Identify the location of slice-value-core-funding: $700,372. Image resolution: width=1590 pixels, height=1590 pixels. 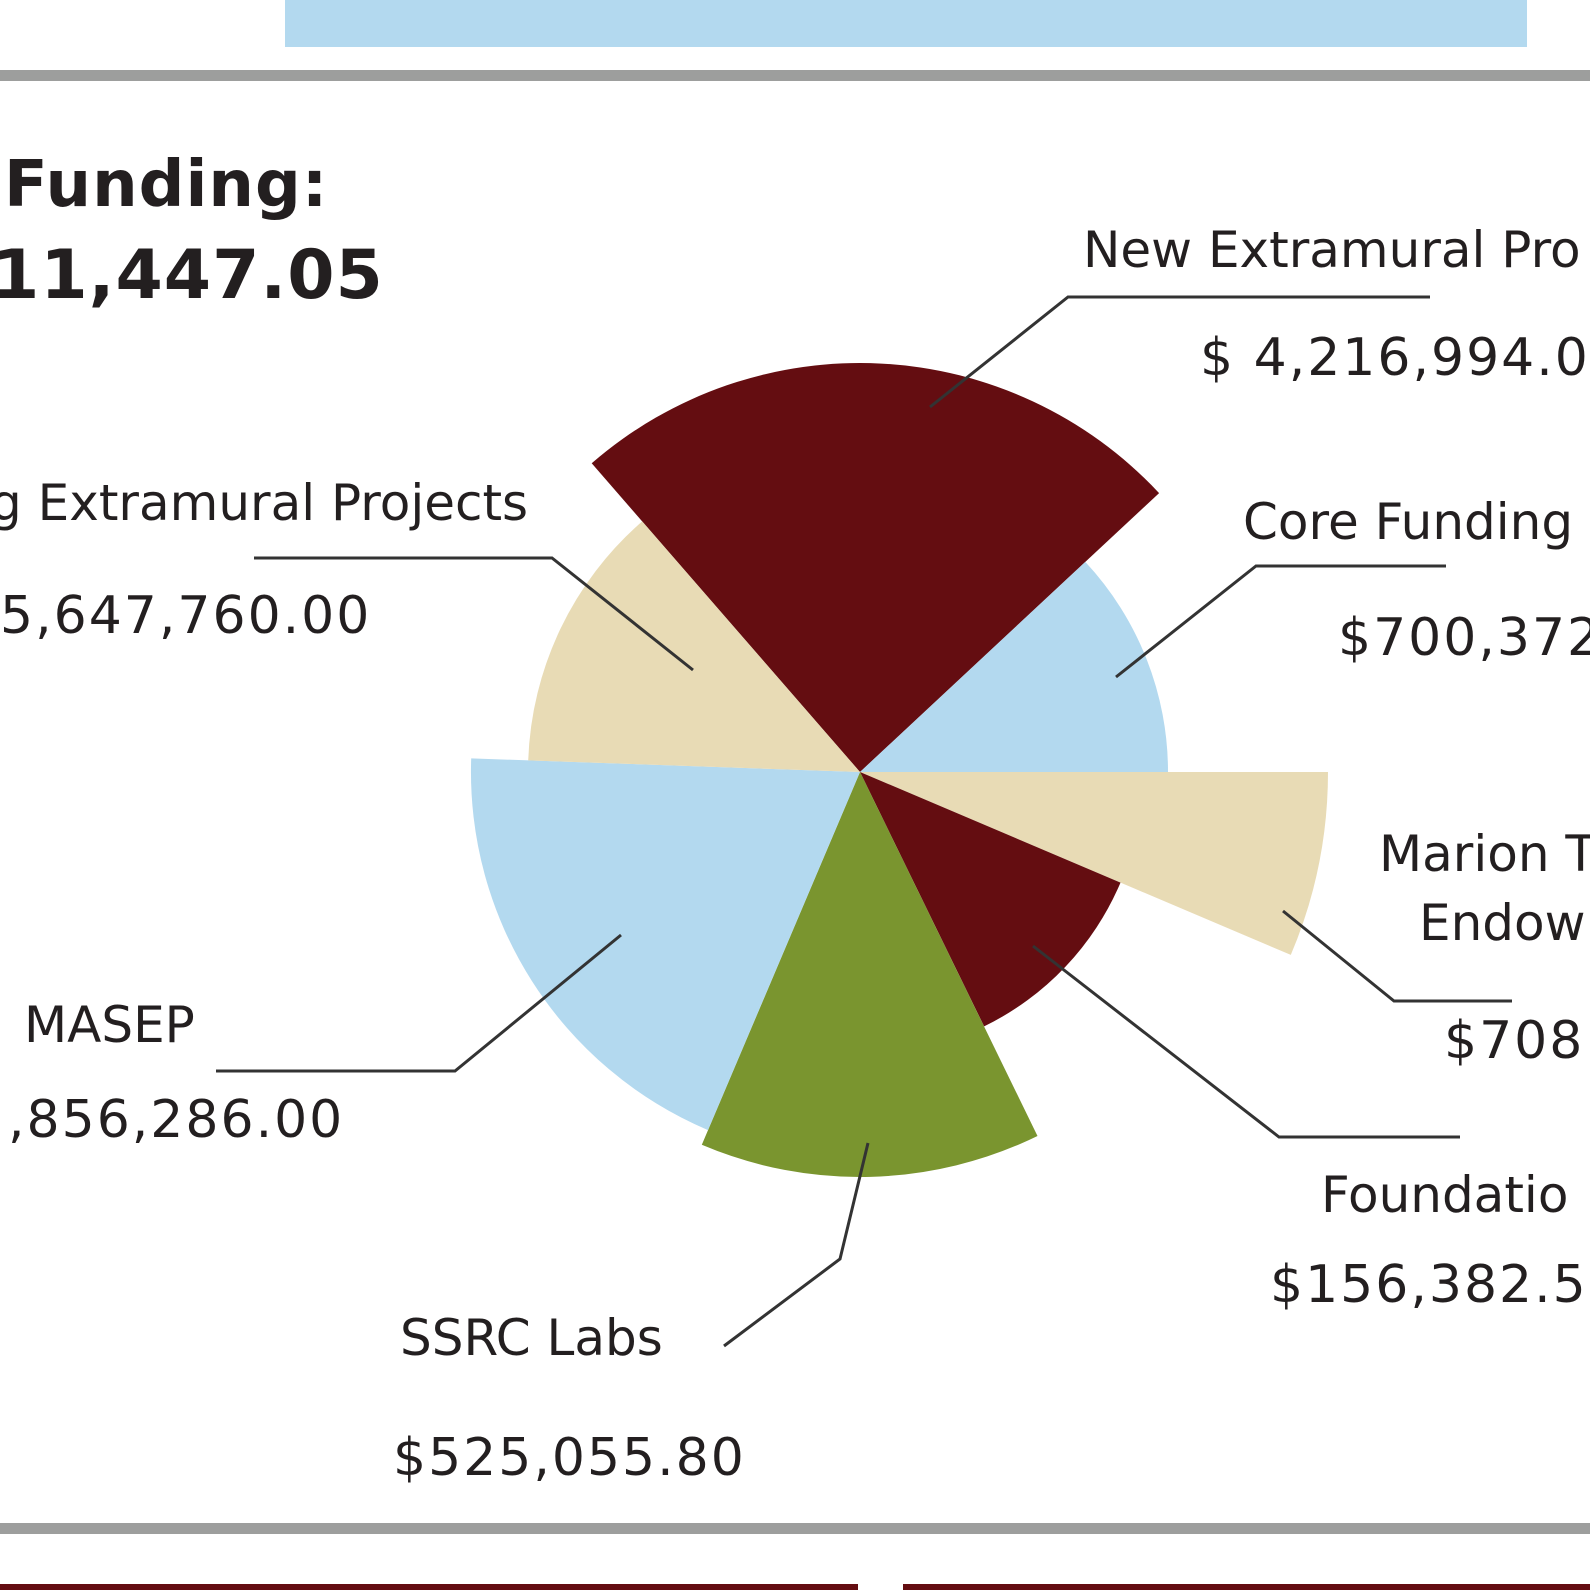
(1464, 638).